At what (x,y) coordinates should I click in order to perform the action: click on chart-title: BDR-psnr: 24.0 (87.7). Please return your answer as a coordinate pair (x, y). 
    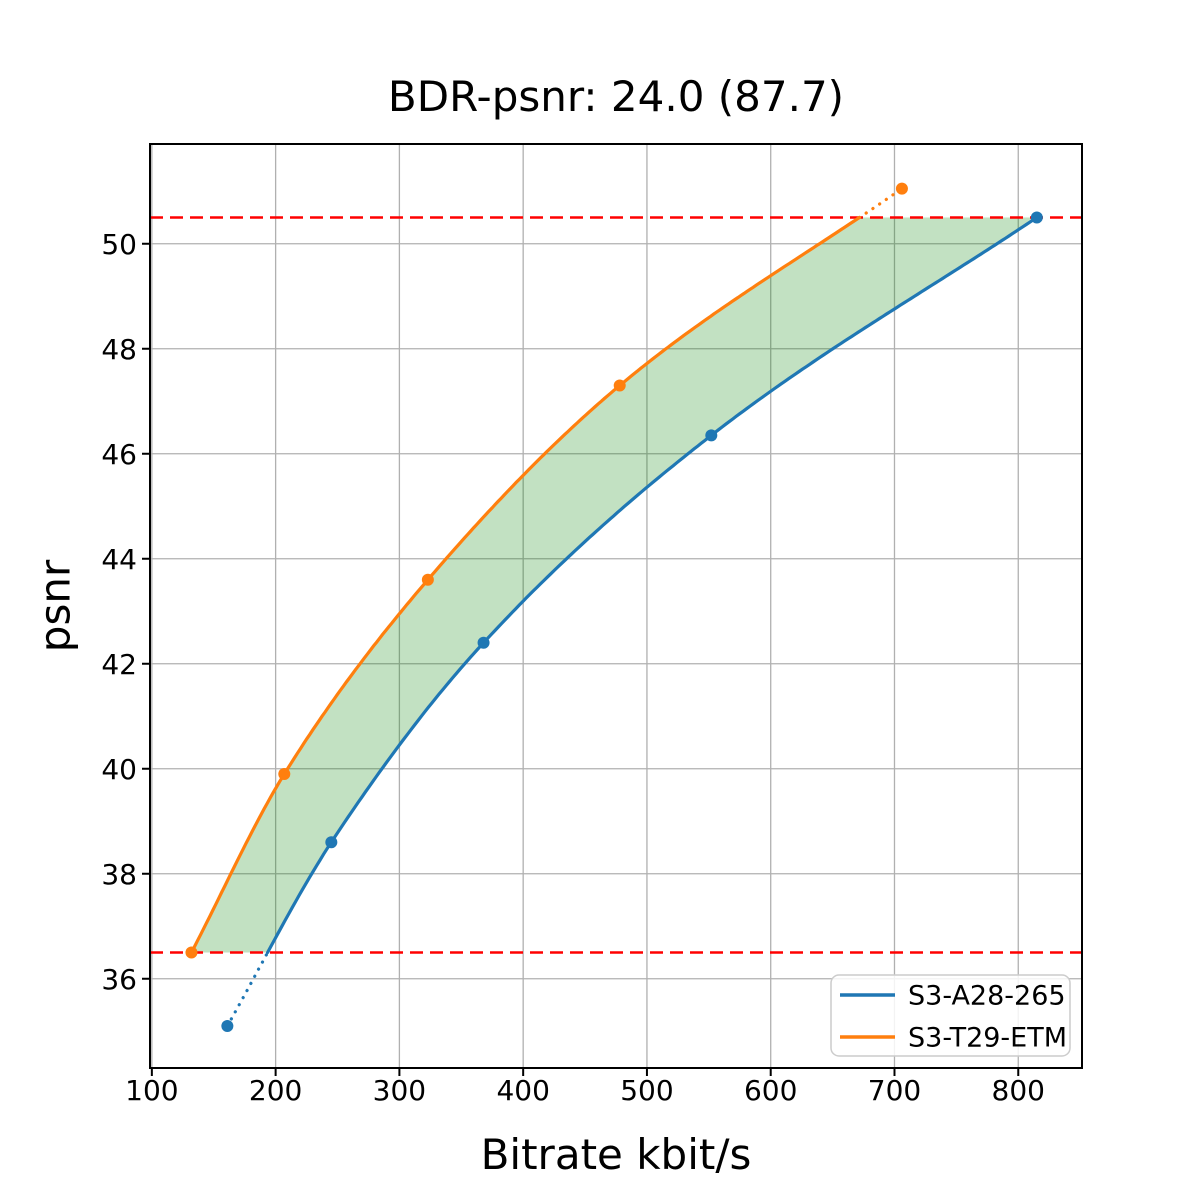
    Looking at the image, I should click on (616, 96).